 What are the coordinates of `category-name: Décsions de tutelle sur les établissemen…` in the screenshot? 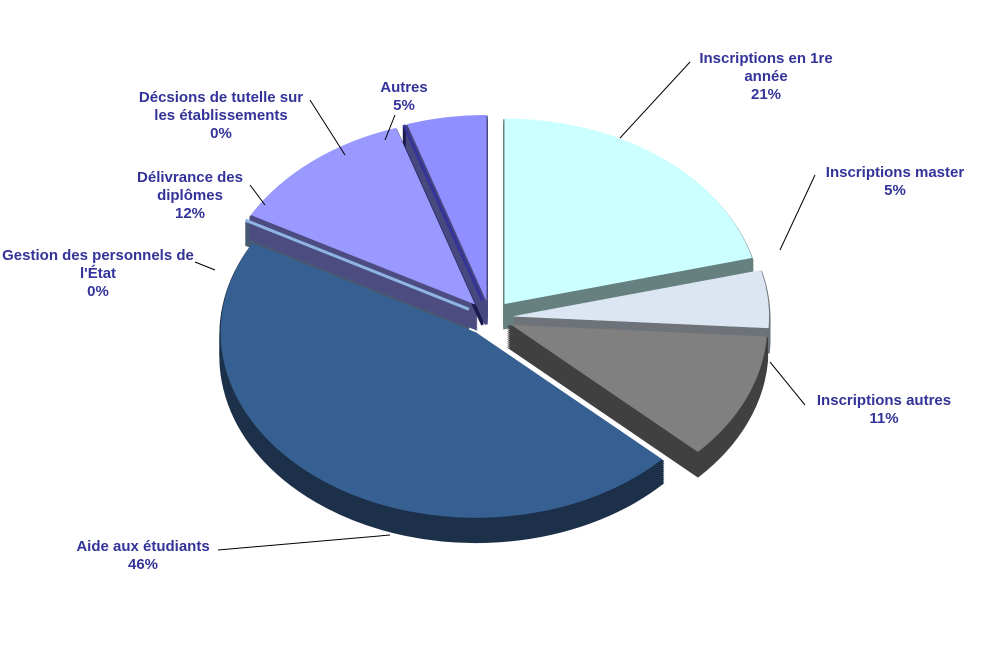 It's located at (221, 106).